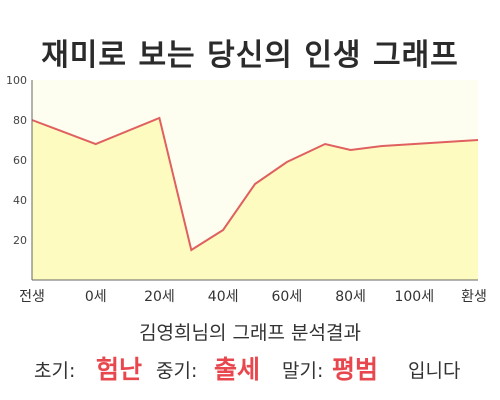  I want to click on mid-life-label: 중기:, so click(177, 371).